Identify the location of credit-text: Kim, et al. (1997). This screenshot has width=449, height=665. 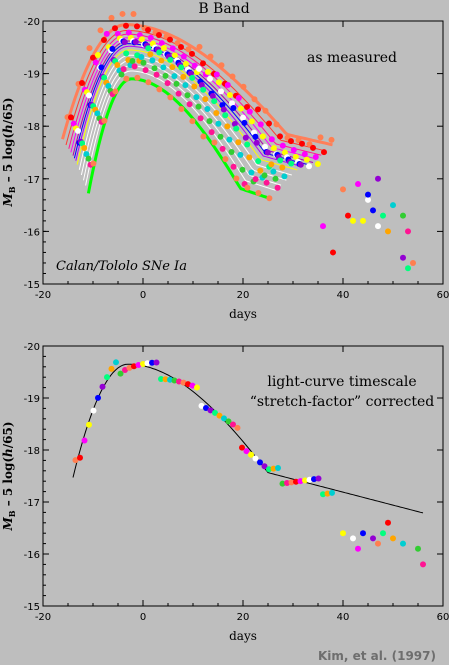
(377, 656).